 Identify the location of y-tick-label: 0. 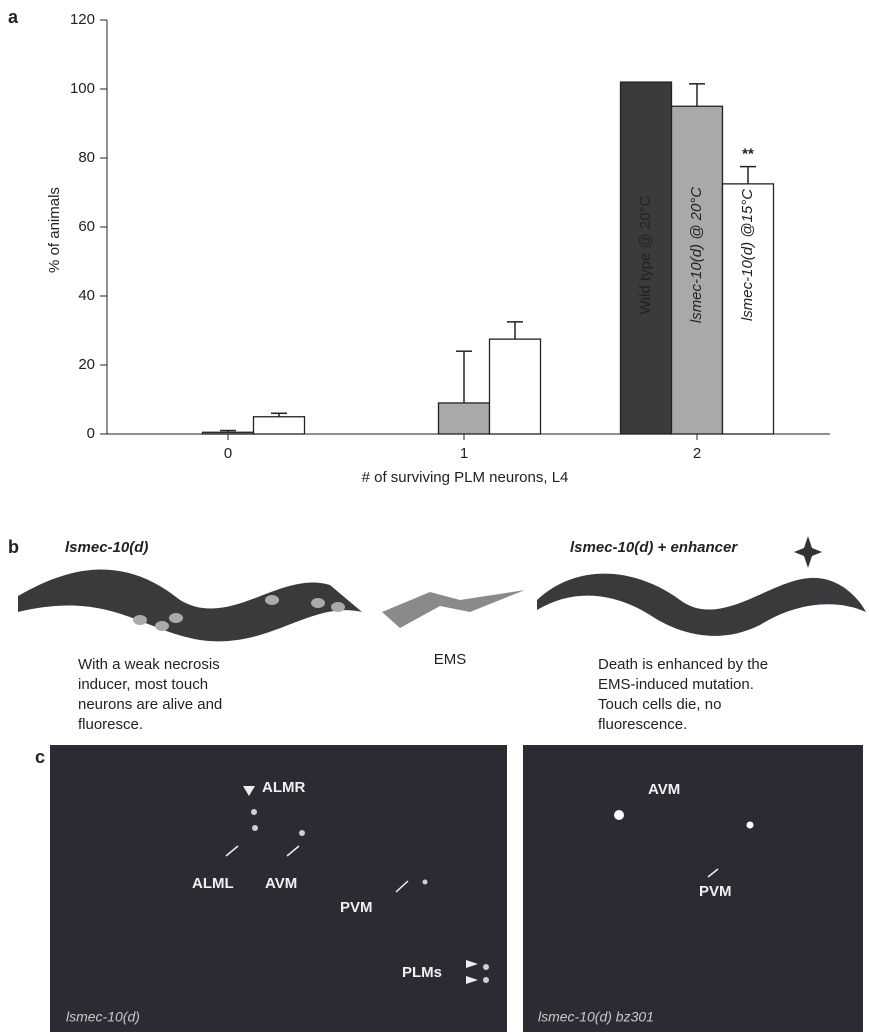
(91, 433).